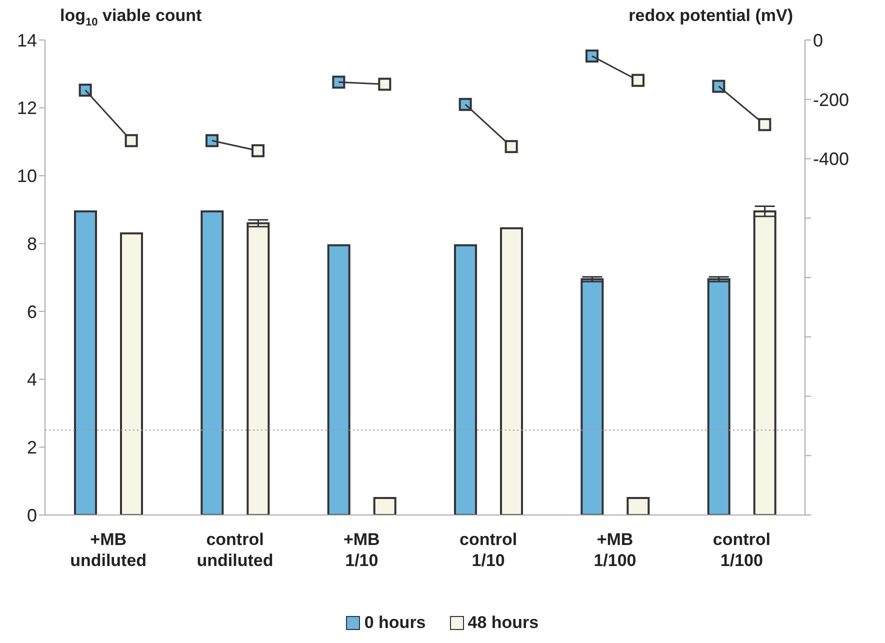 Image resolution: width=885 pixels, height=643 pixels. Describe the element at coordinates (131, 17) in the screenshot. I see `y-axis-title: log$_{10}$ viable count` at that location.